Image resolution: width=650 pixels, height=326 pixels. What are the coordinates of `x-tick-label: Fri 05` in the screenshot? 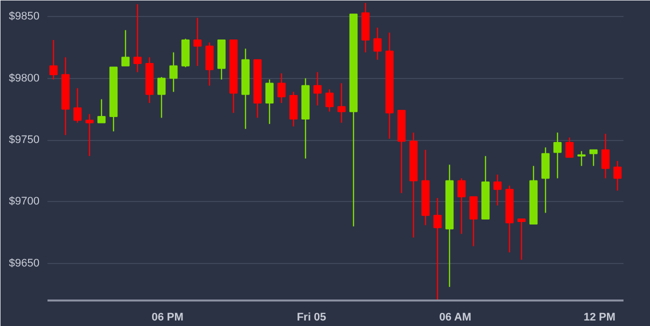 It's located at (311, 318).